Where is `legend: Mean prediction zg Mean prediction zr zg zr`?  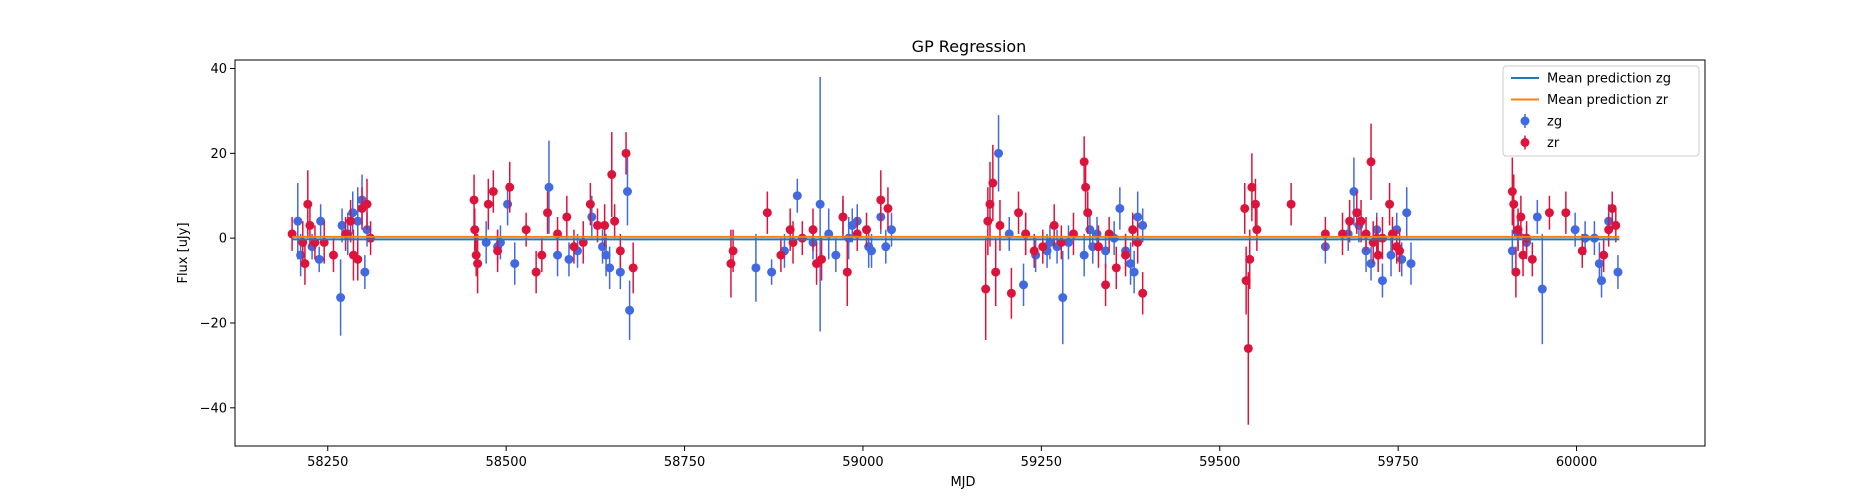 legend: Mean prediction zg Mean prediction zr zg zr is located at coordinates (1601, 111).